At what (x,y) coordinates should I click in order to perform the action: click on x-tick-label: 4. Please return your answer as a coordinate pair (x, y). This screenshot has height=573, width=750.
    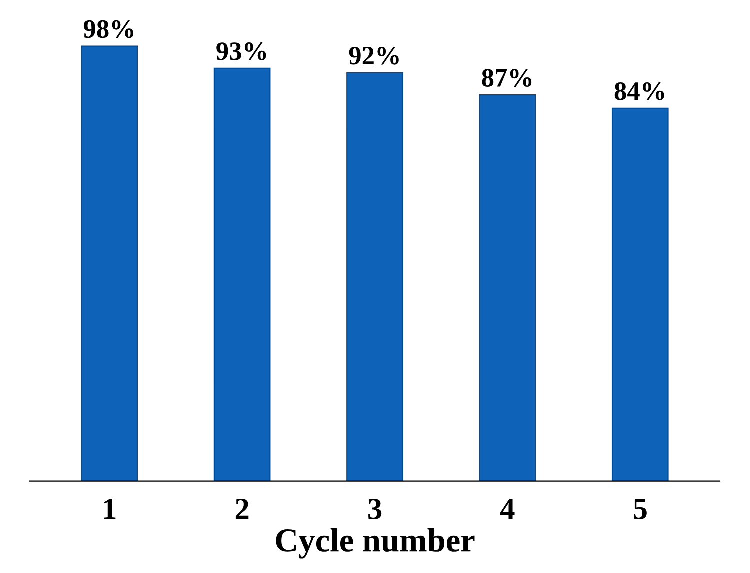
    Looking at the image, I should click on (507, 509).